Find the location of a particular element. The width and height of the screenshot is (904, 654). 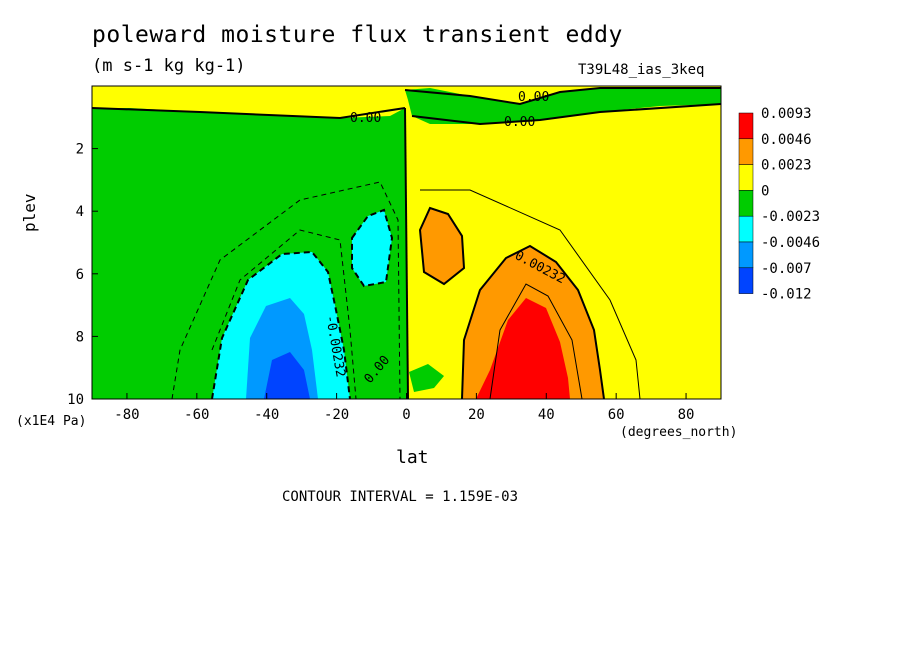

legend-label: -0.0046 is located at coordinates (790, 243).